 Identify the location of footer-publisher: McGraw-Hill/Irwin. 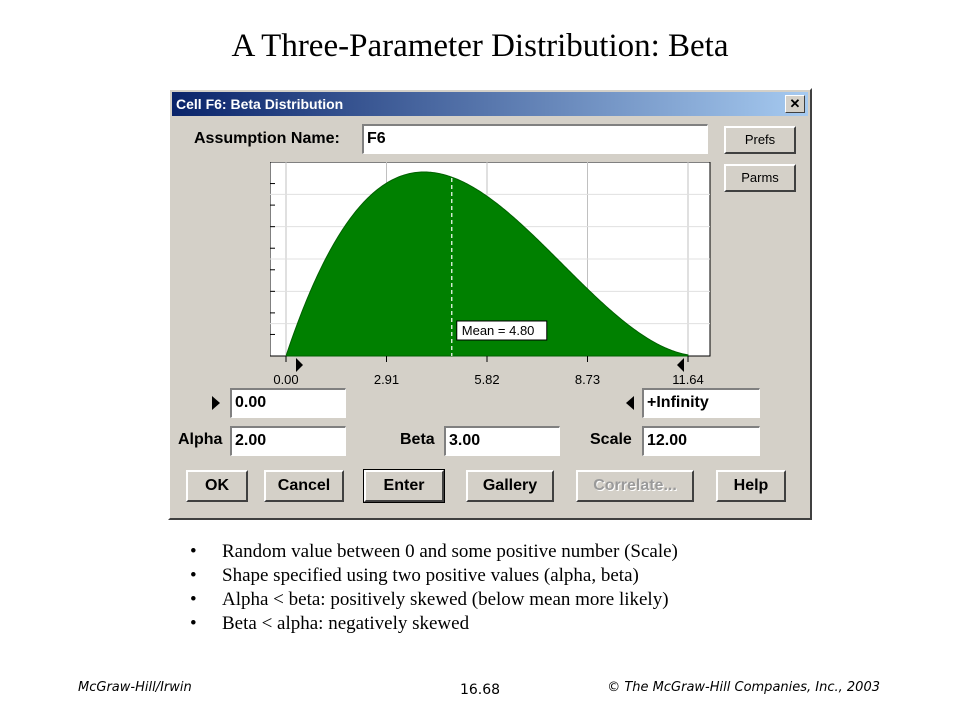
(135, 687).